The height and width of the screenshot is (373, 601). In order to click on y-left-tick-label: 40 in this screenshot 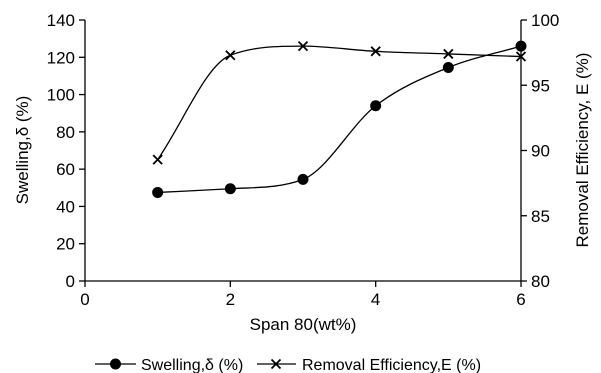, I will do `click(65, 206)`.